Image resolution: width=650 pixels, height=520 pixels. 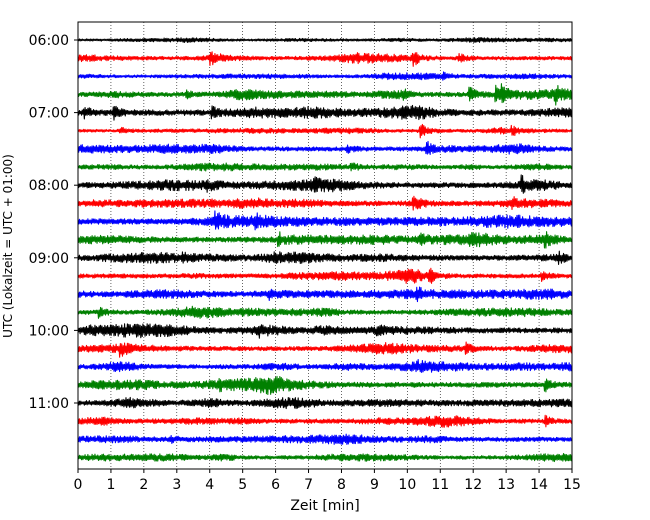 What do you see at coordinates (539, 485) in the screenshot?
I see `x-tick-label: 14` at bounding box center [539, 485].